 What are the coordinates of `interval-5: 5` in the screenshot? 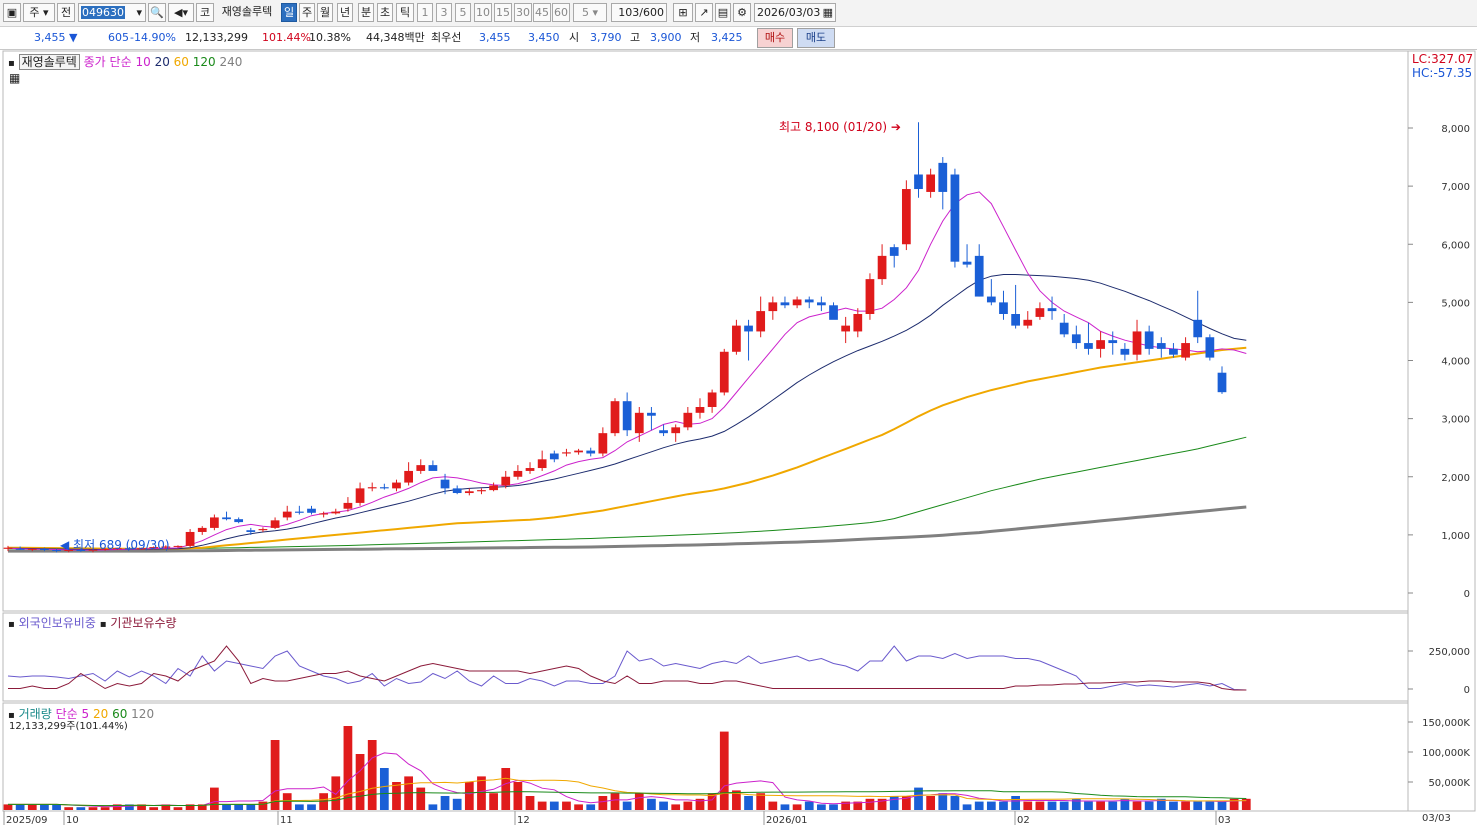 It's located at (463, 12).